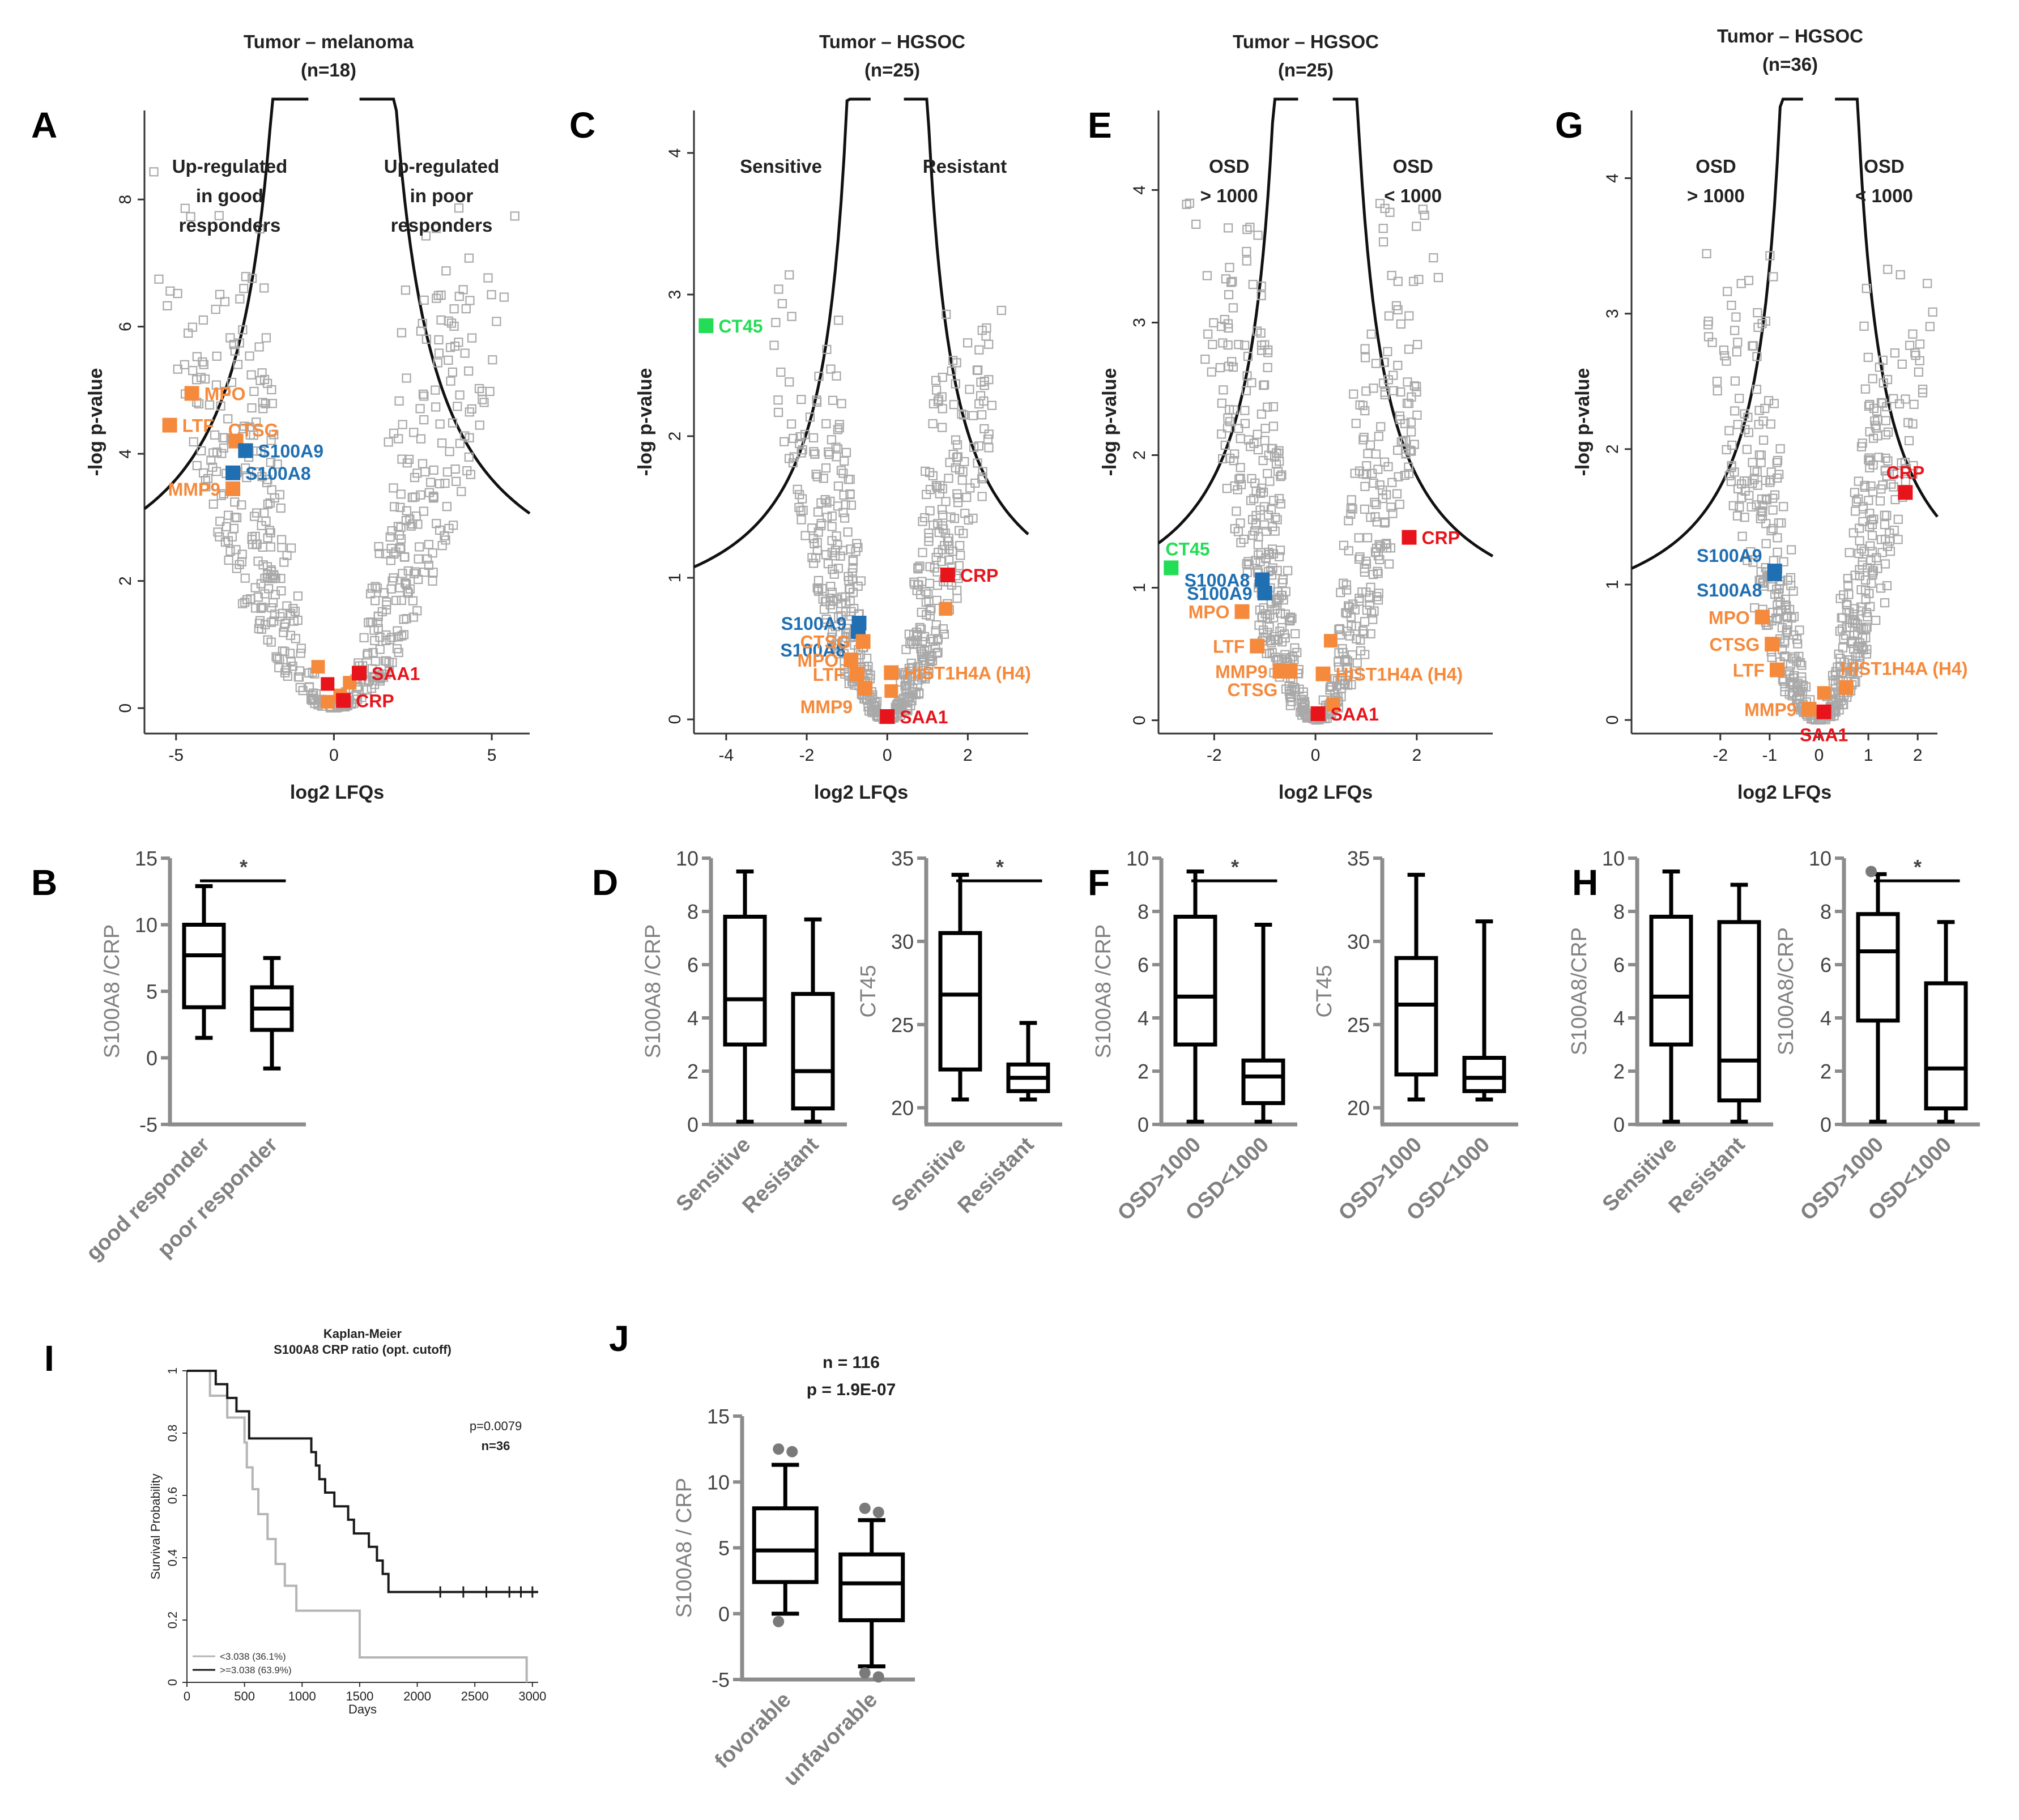 The width and height of the screenshot is (2019, 1820). Describe the element at coordinates (675, 295) in the screenshot. I see `y-tick-label: 3` at that location.